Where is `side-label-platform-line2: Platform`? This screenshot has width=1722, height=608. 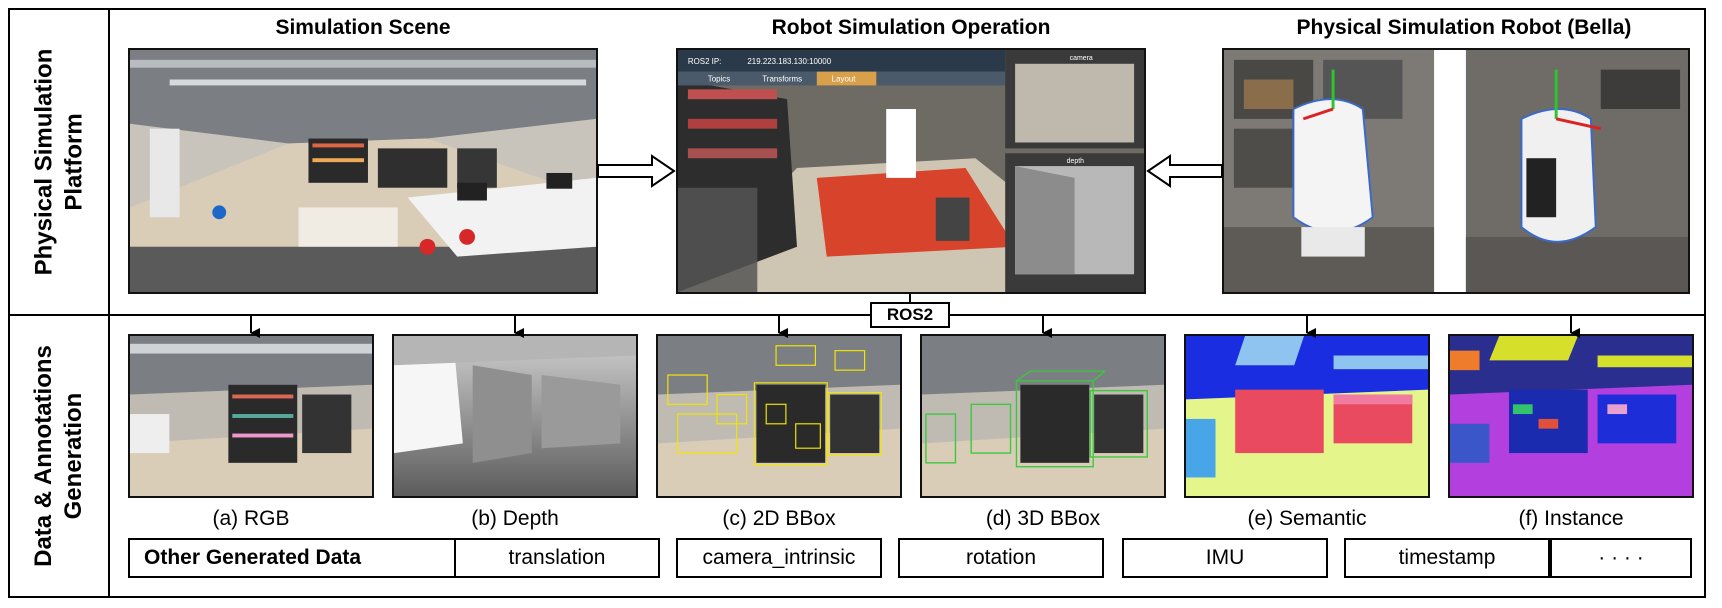 side-label-platform-line2: Platform is located at coordinates (74, 162).